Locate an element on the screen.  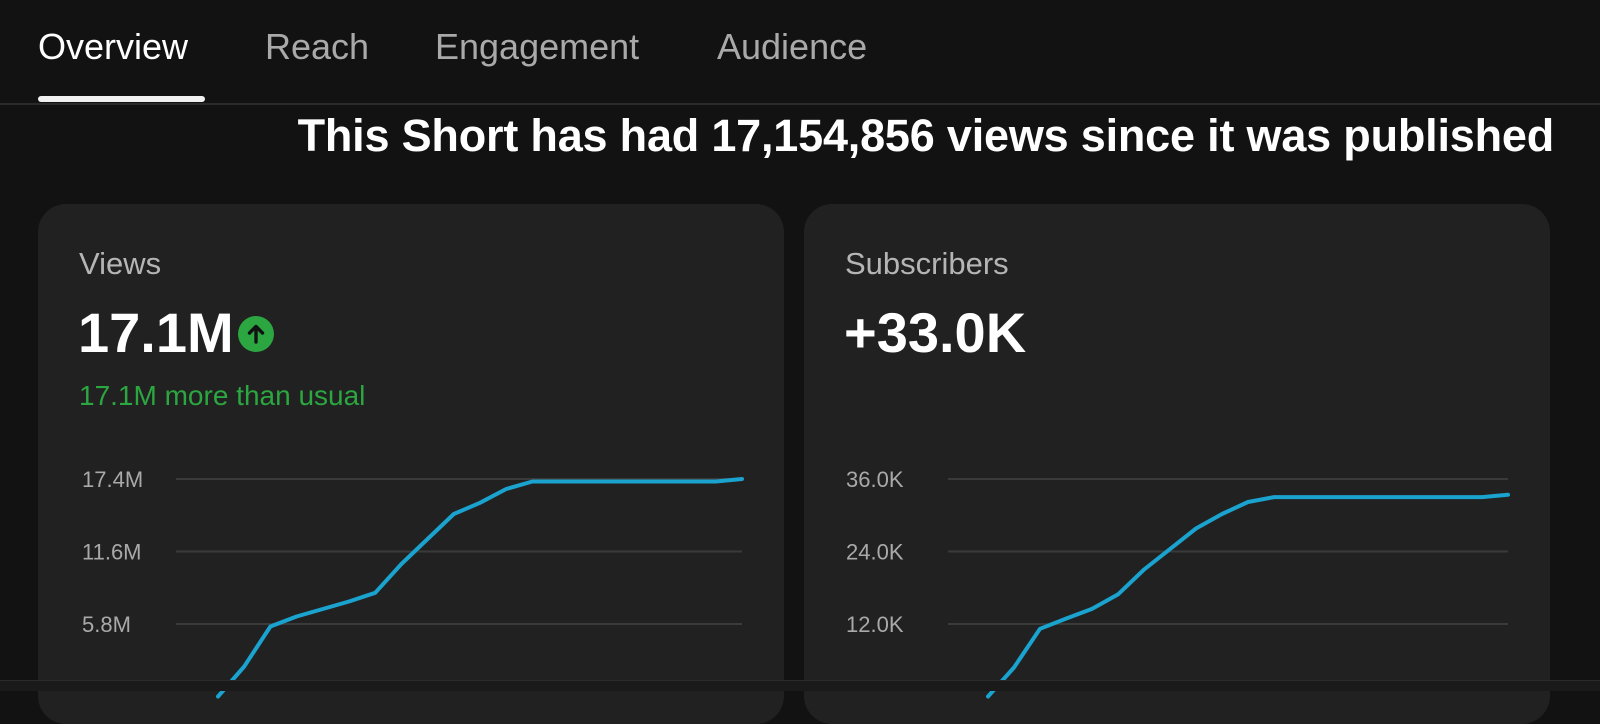
y-tick-label: 11.6M is located at coordinates (112, 552).